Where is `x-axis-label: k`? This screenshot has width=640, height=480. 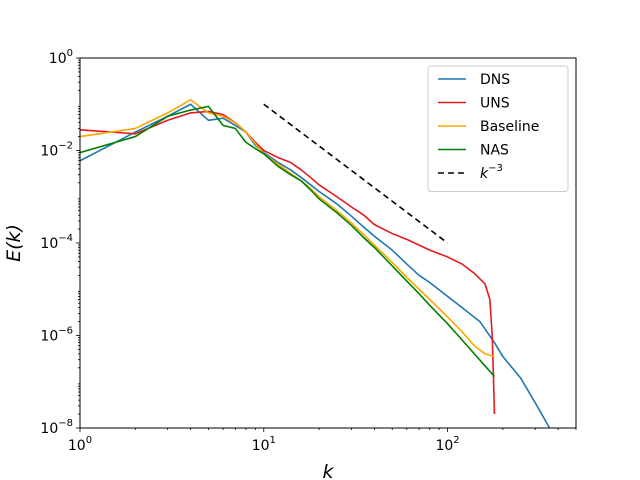 x-axis-label: k is located at coordinates (328, 470).